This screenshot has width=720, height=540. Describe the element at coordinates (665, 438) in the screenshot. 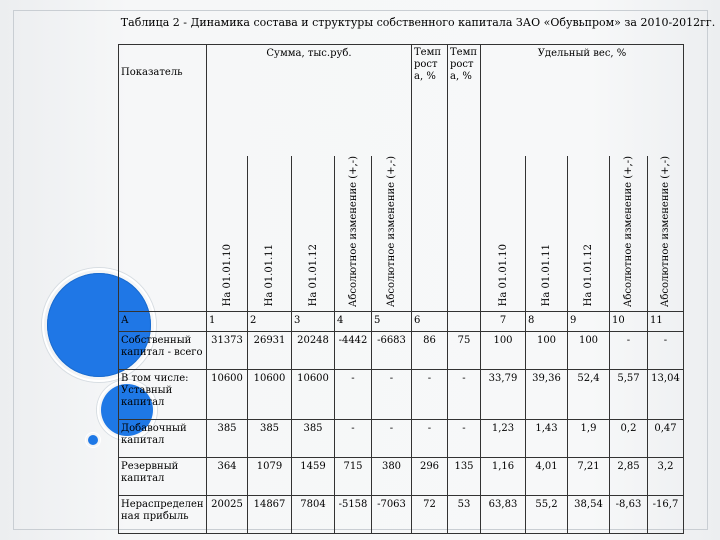

I see `table-cell: 0,47` at that location.